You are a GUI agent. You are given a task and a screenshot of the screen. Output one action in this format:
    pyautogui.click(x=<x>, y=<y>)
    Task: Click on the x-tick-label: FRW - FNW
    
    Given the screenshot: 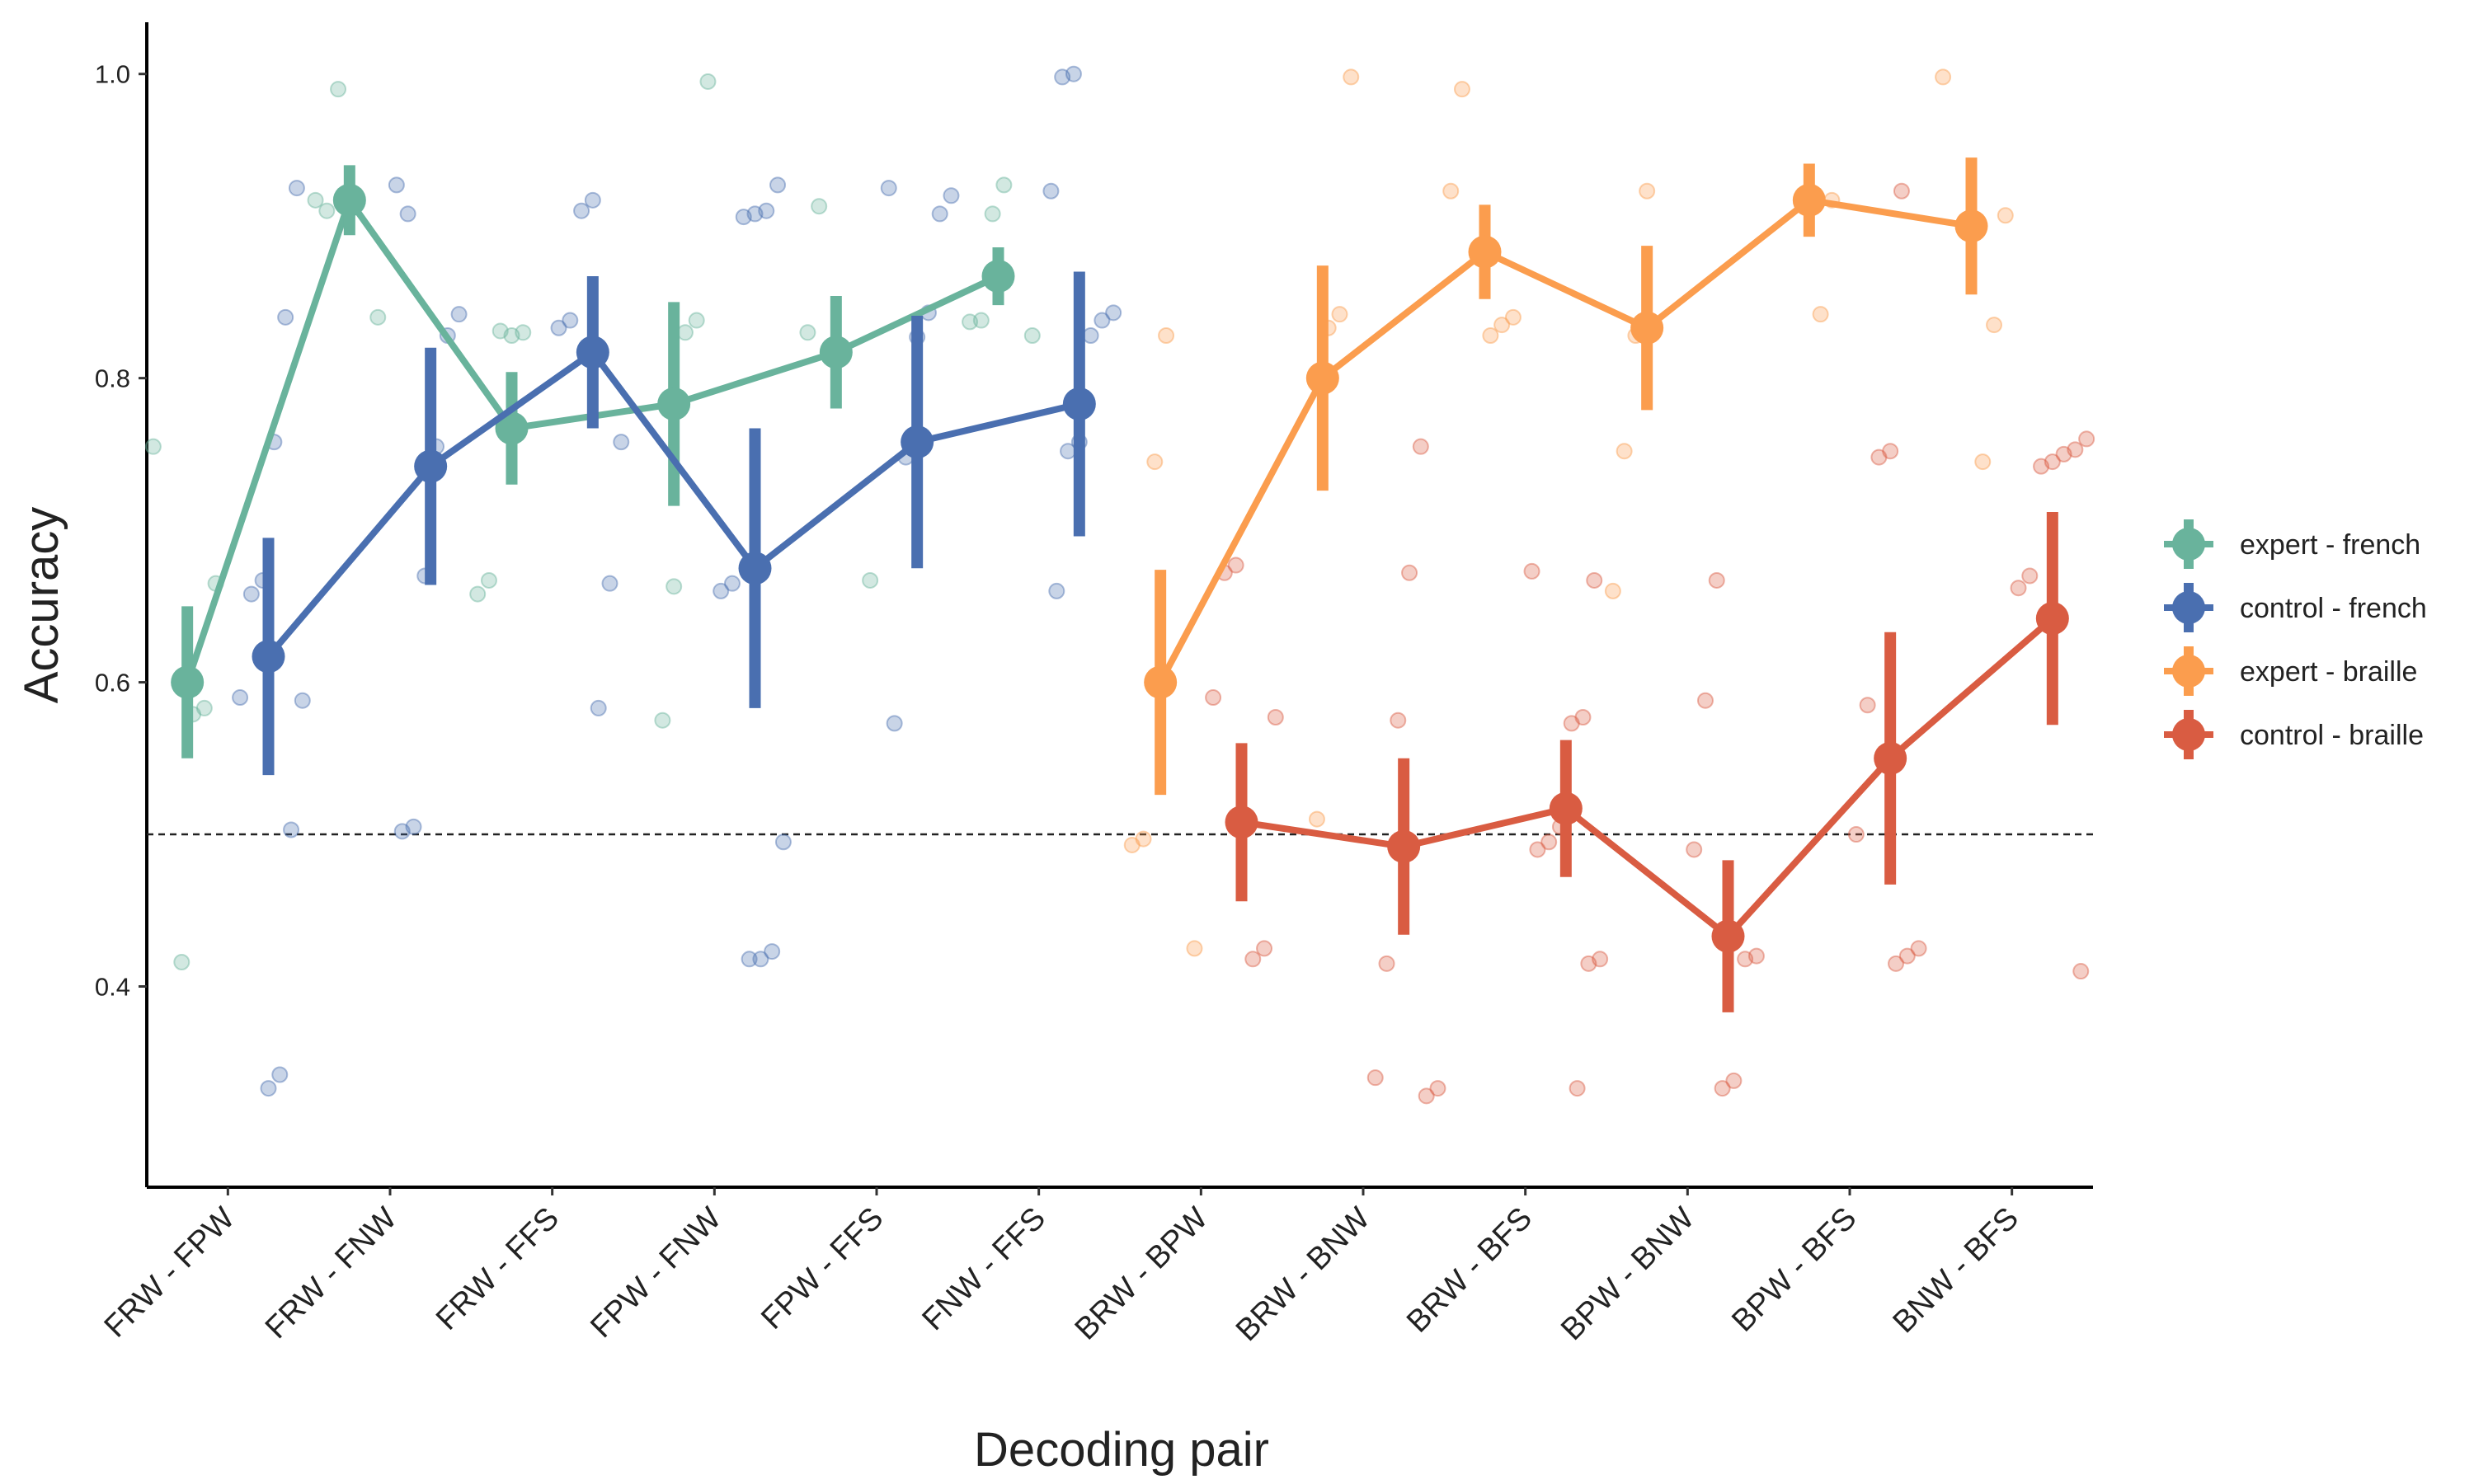 What is the action you would take?
    pyautogui.click(x=331, y=1273)
    